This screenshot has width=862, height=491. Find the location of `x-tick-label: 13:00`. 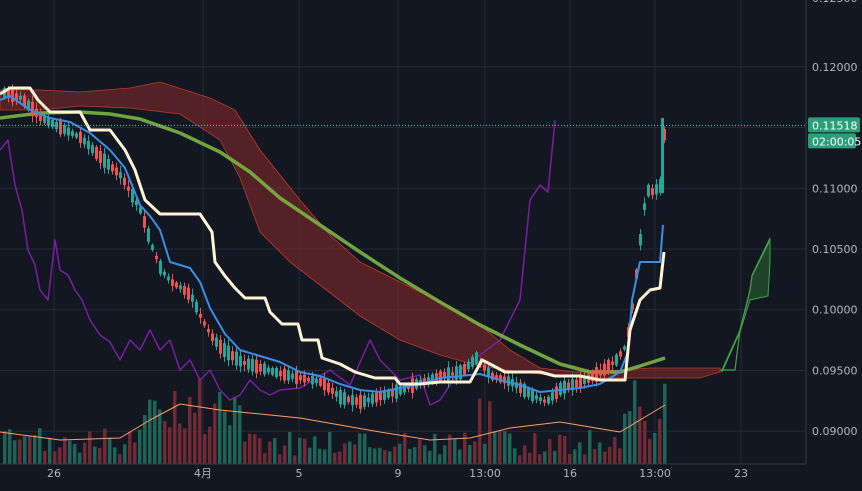

x-tick-label: 13:00 is located at coordinates (655, 473).